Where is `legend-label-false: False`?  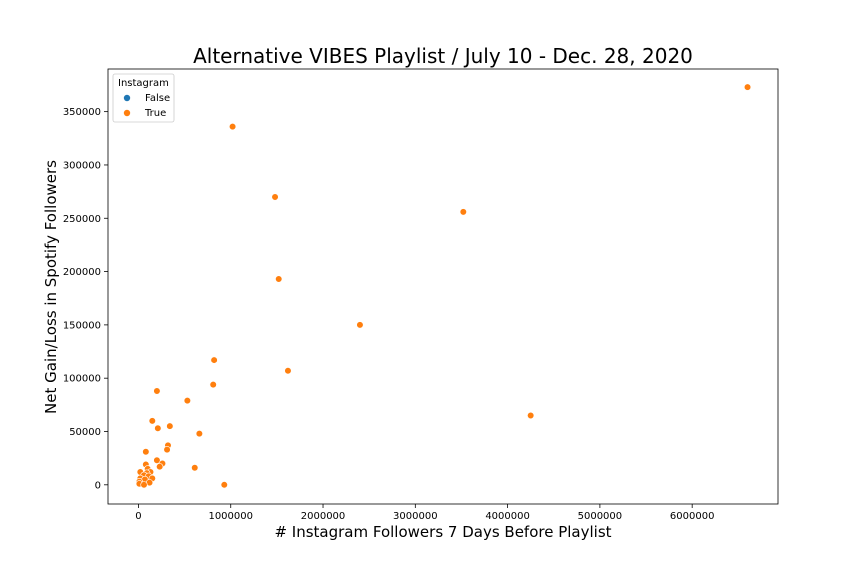
legend-label-false: False is located at coordinates (157, 98).